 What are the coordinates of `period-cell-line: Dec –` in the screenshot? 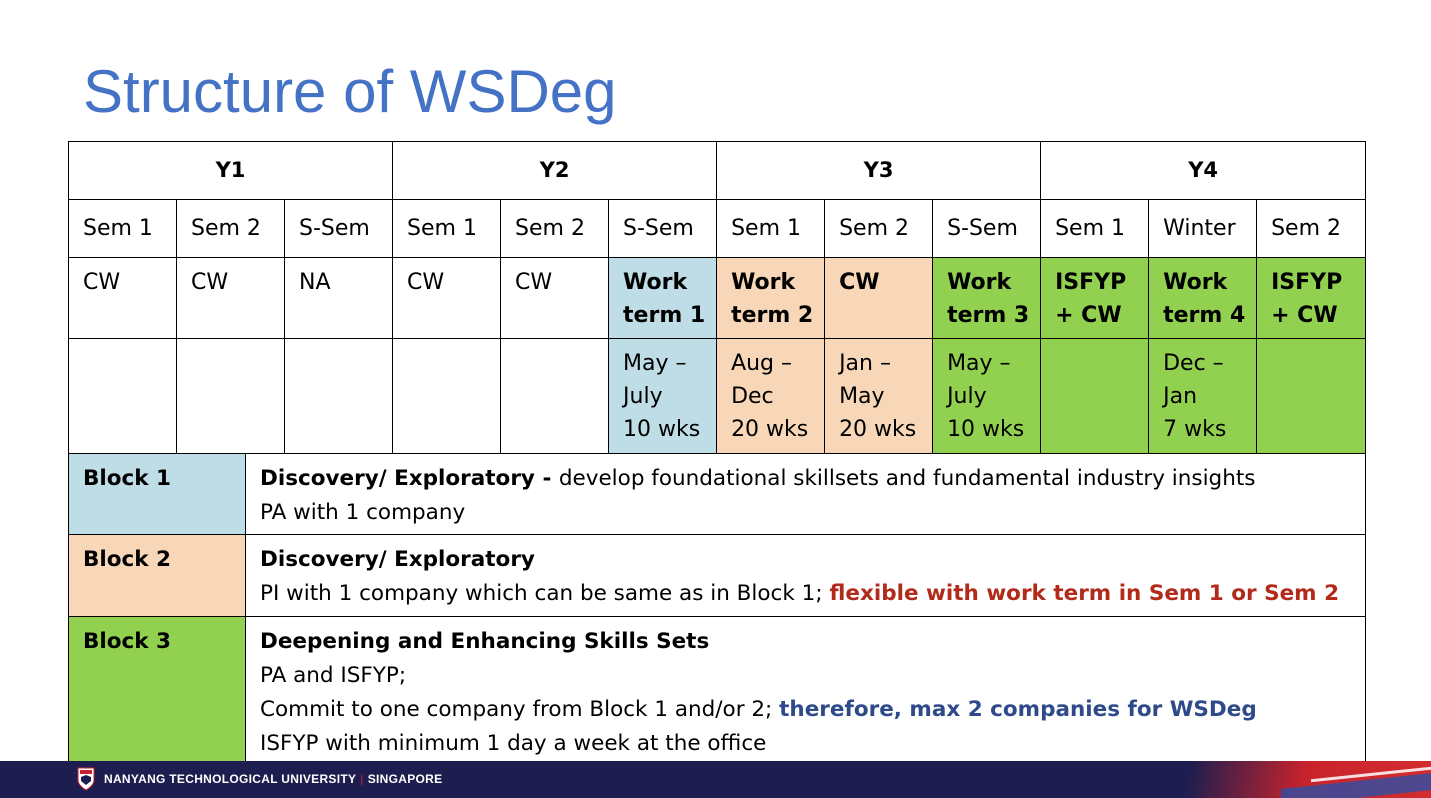 It's located at (1193, 363).